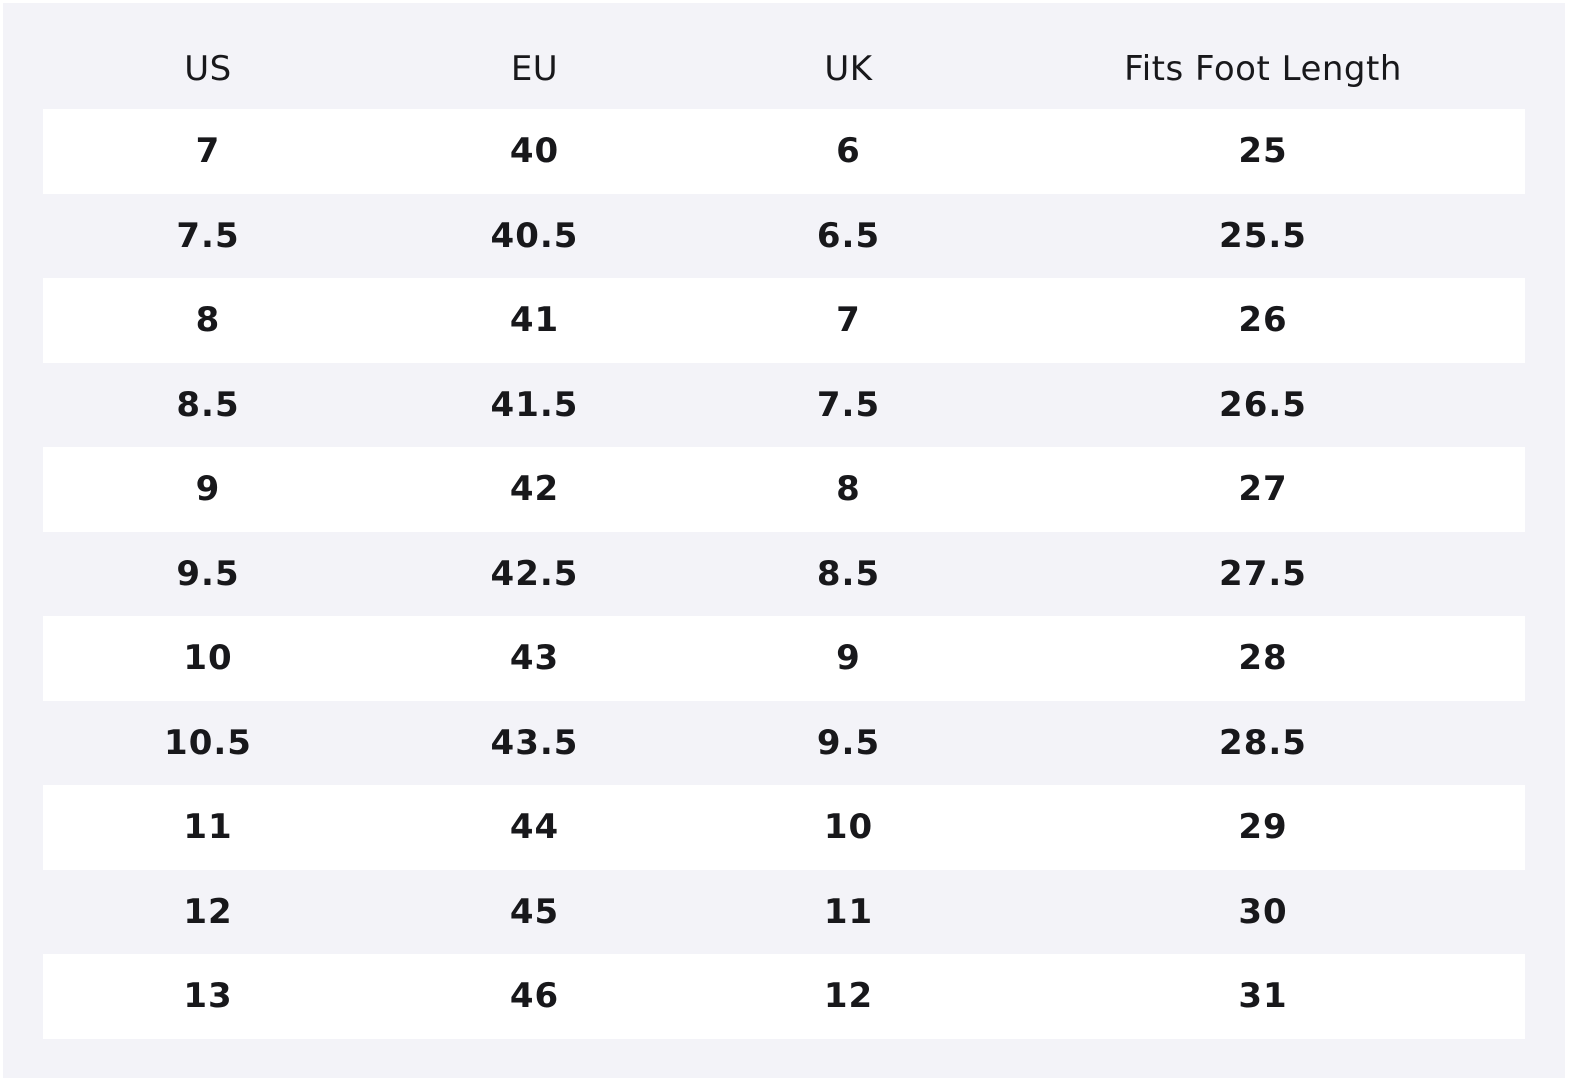 The height and width of the screenshot is (1088, 1576). I want to click on foot-length-cell: 26, so click(1263, 320).